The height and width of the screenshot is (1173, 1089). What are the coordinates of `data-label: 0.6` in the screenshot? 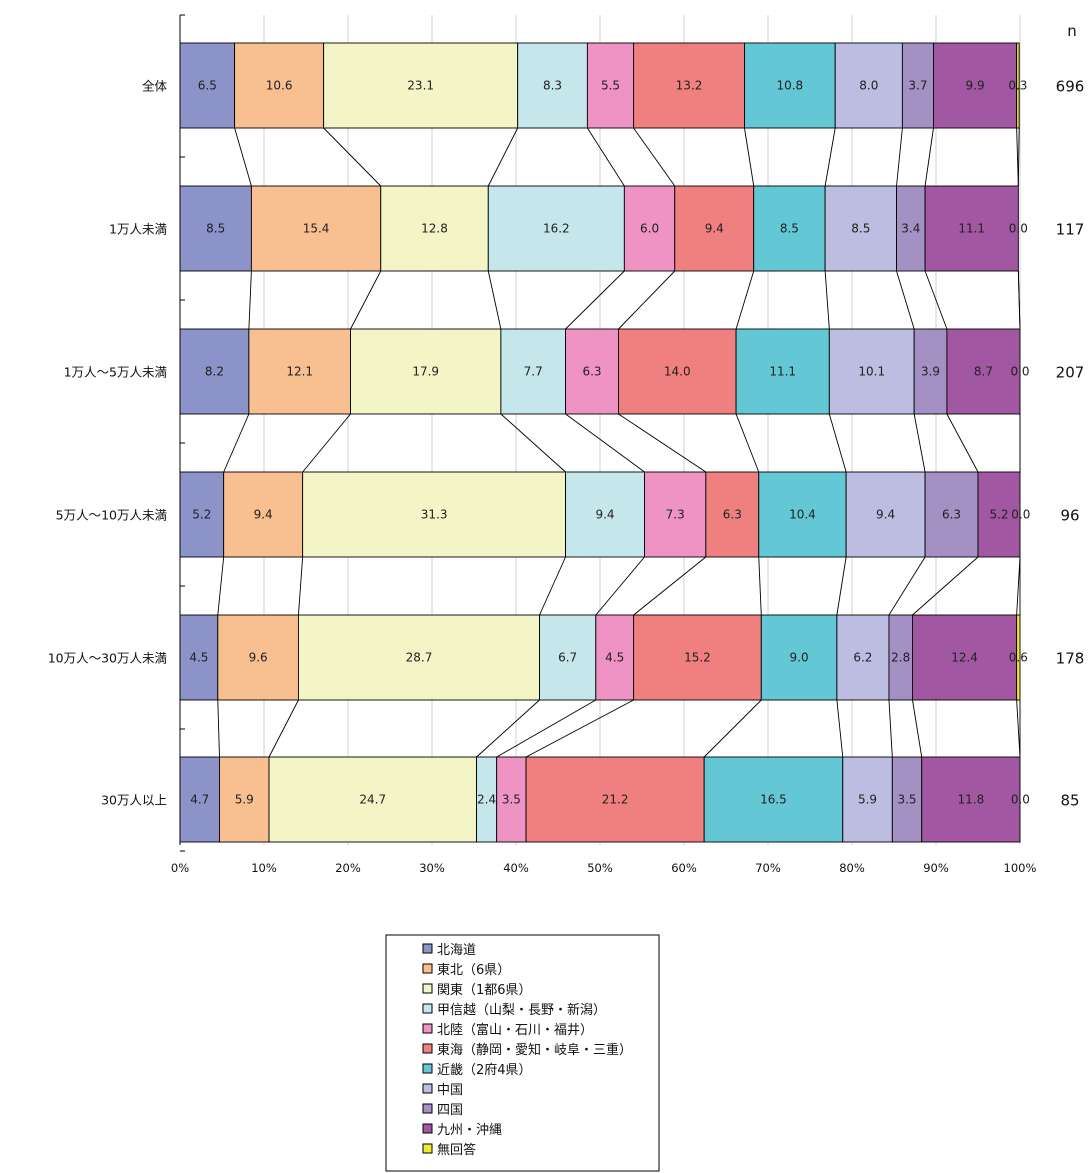 It's located at (1018, 658).